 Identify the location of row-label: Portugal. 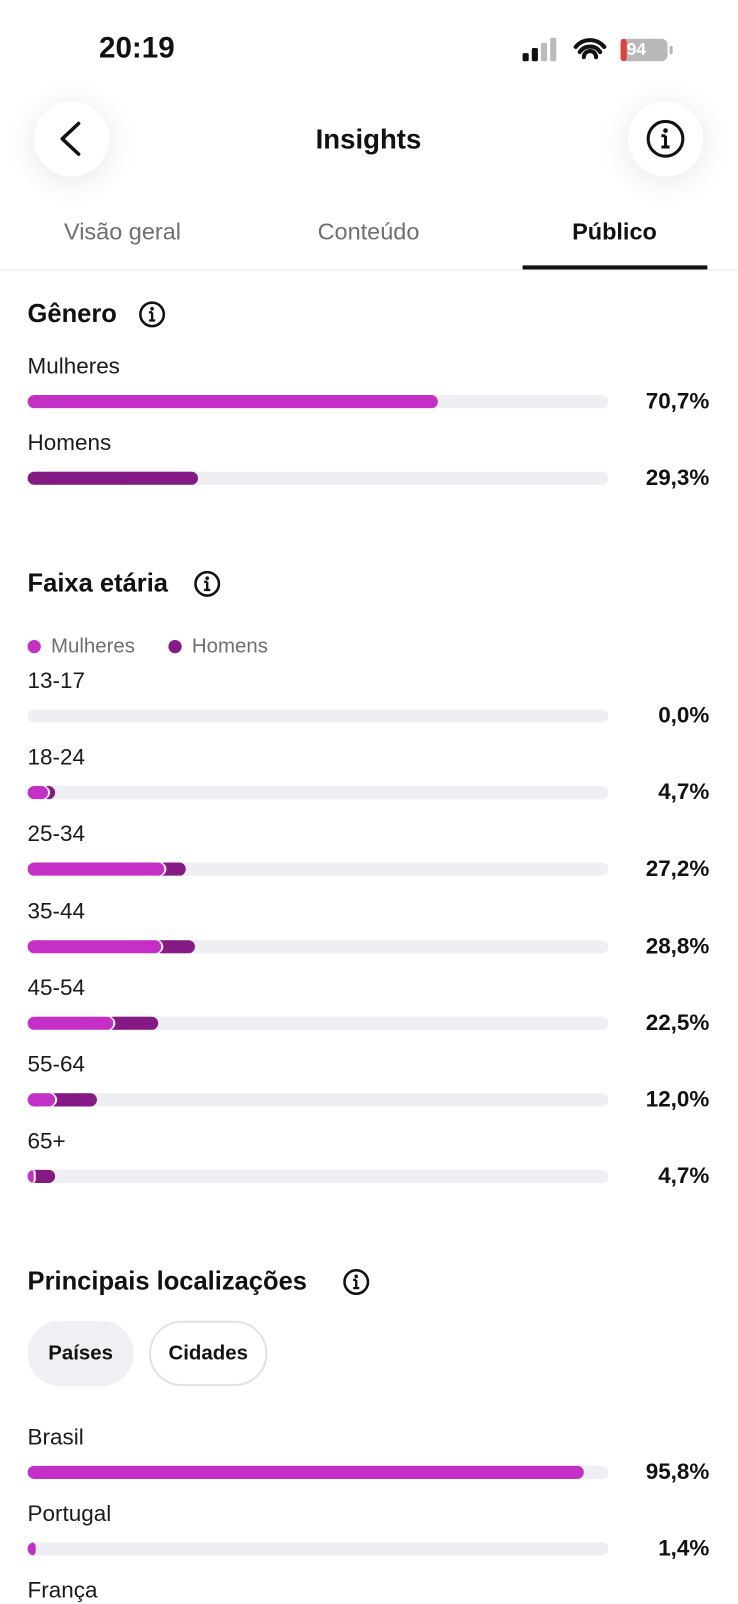
(69, 1513).